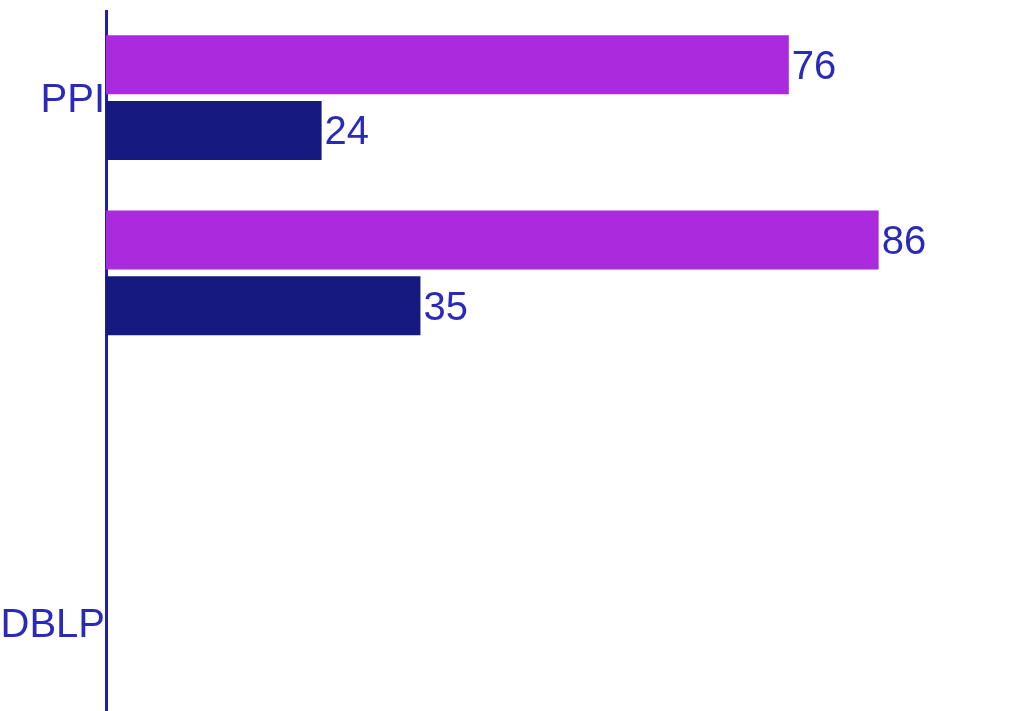 This screenshot has height=711, width=1020. What do you see at coordinates (72, 97) in the screenshot?
I see `y-tick-label: PPI` at bounding box center [72, 97].